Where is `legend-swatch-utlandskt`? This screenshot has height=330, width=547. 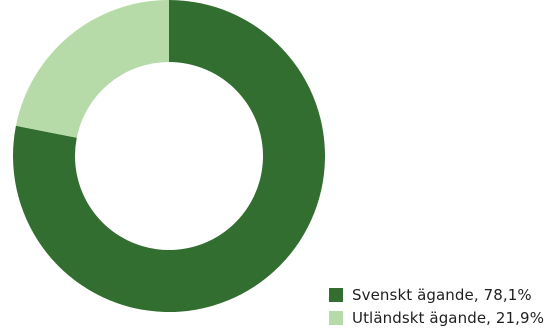 legend-swatch-utlandskt is located at coordinates (336, 317).